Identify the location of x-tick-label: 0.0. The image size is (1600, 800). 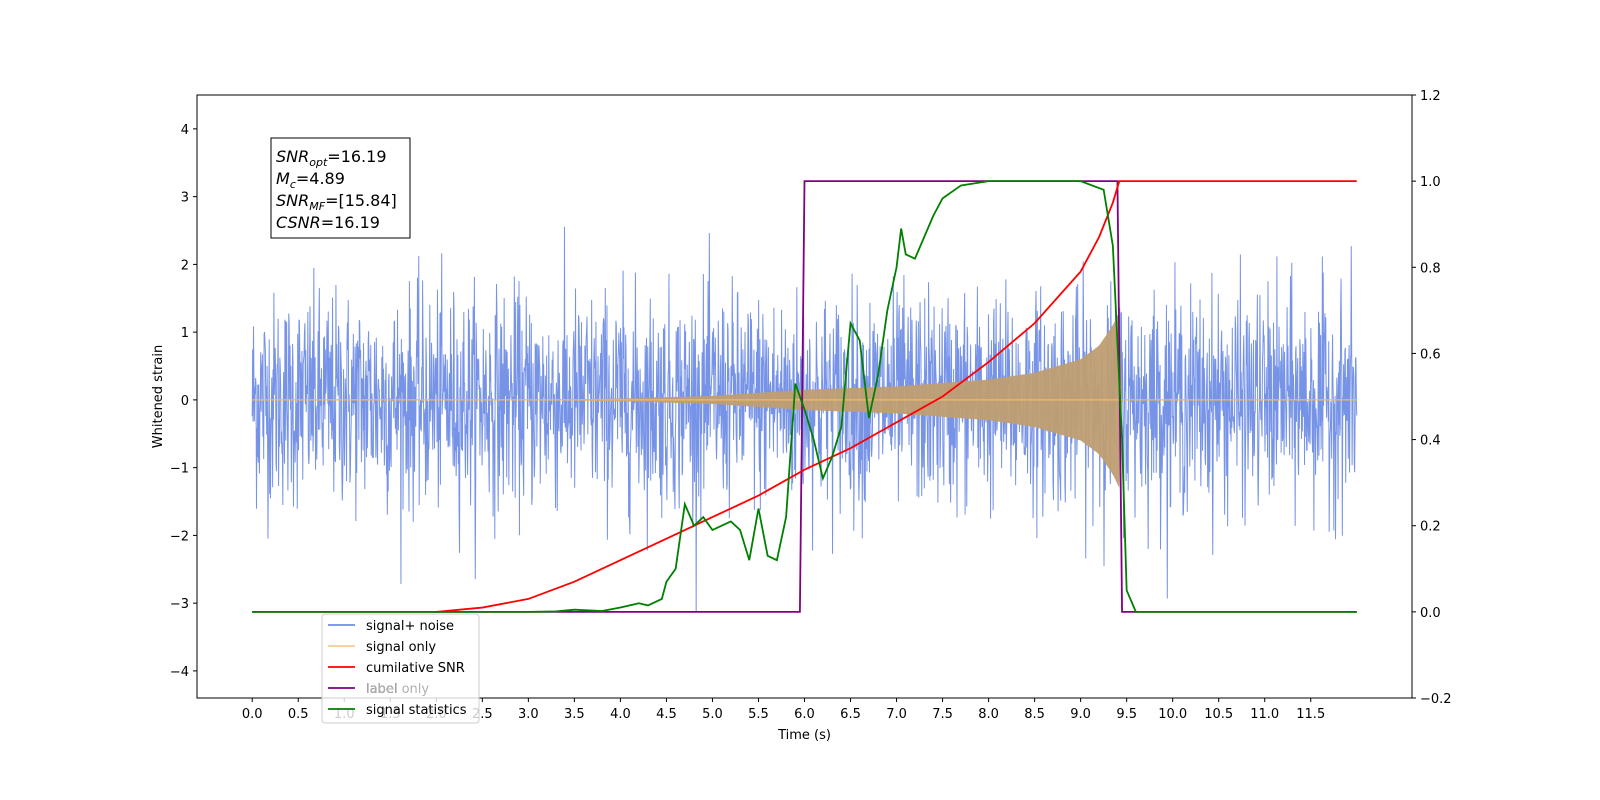
(252, 714).